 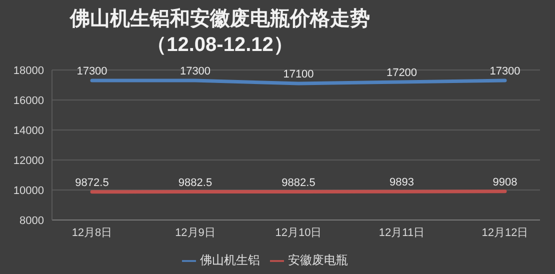 What do you see at coordinates (401, 232) in the screenshot?
I see `x-tick-label: 12月11日` at bounding box center [401, 232].